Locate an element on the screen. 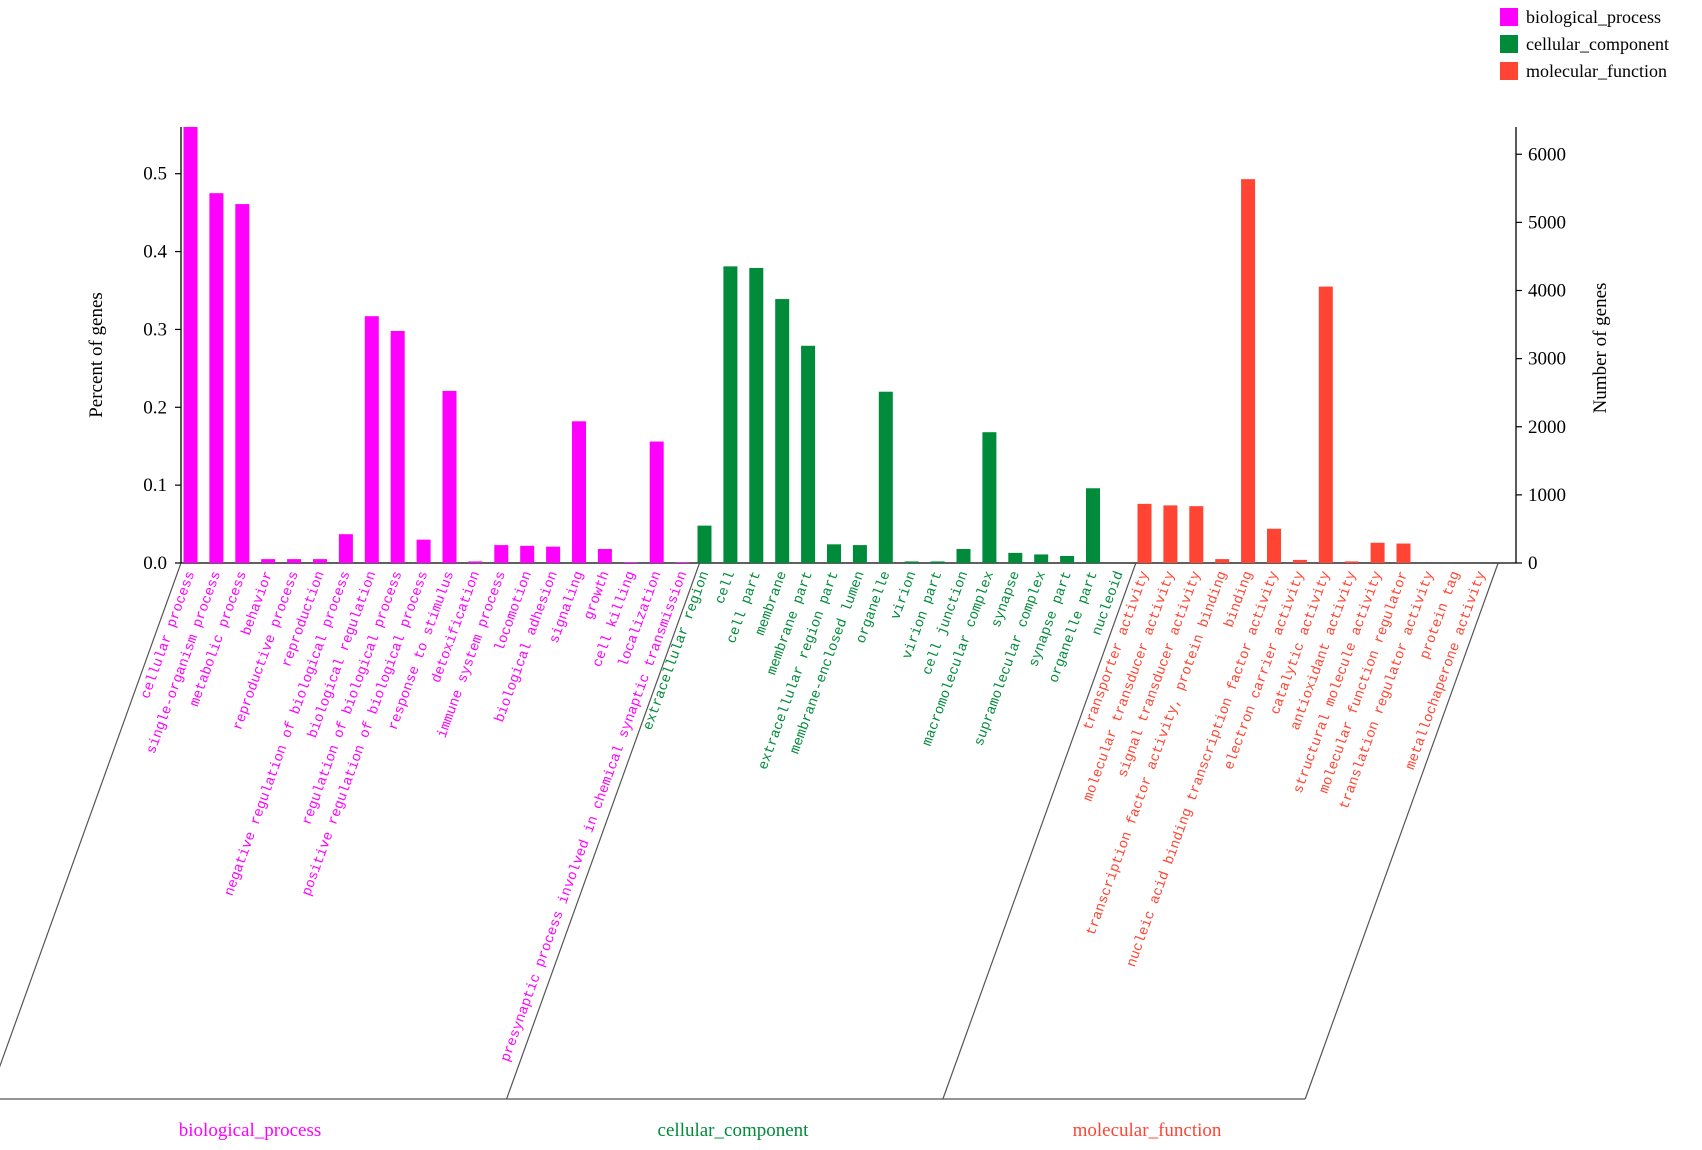 Image resolution: width=1702 pixels, height=1150 pixels. right-tick-label: 4000 is located at coordinates (1547, 291).